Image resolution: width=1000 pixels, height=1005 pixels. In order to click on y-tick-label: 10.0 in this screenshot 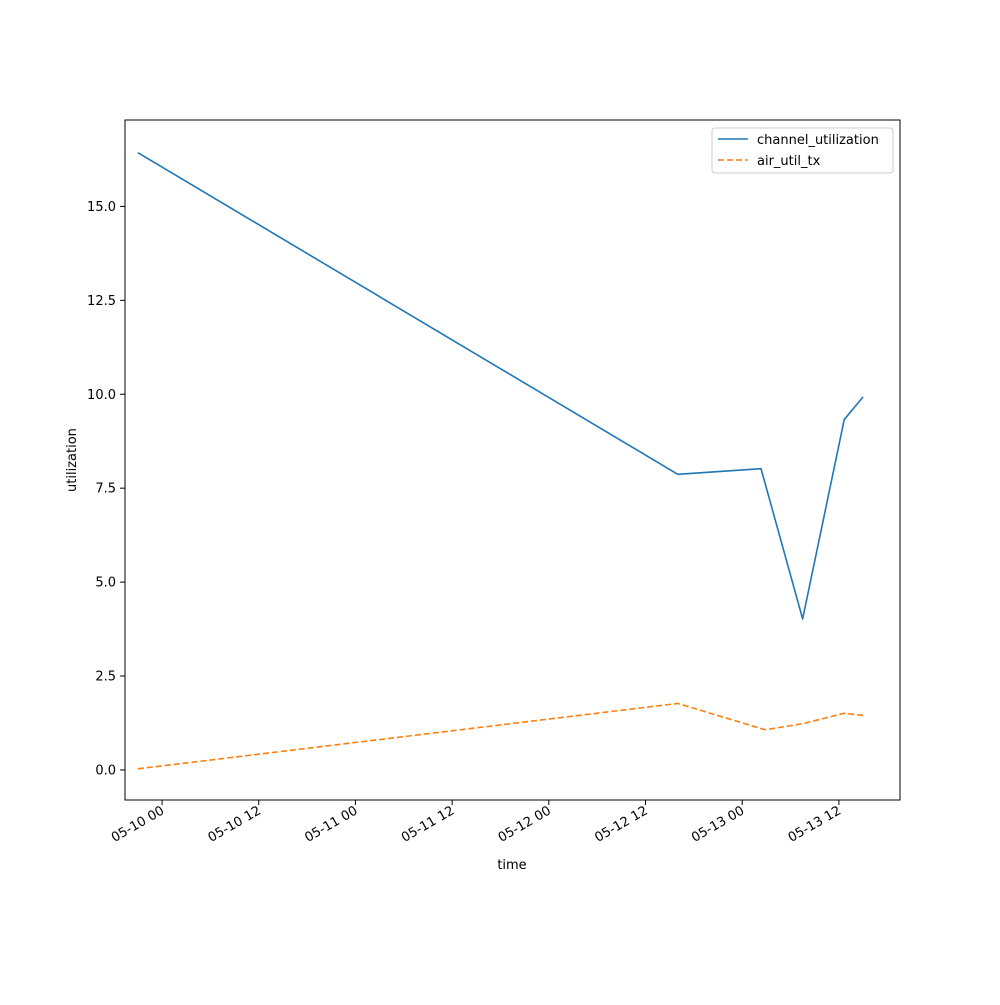, I will do `click(101, 395)`.